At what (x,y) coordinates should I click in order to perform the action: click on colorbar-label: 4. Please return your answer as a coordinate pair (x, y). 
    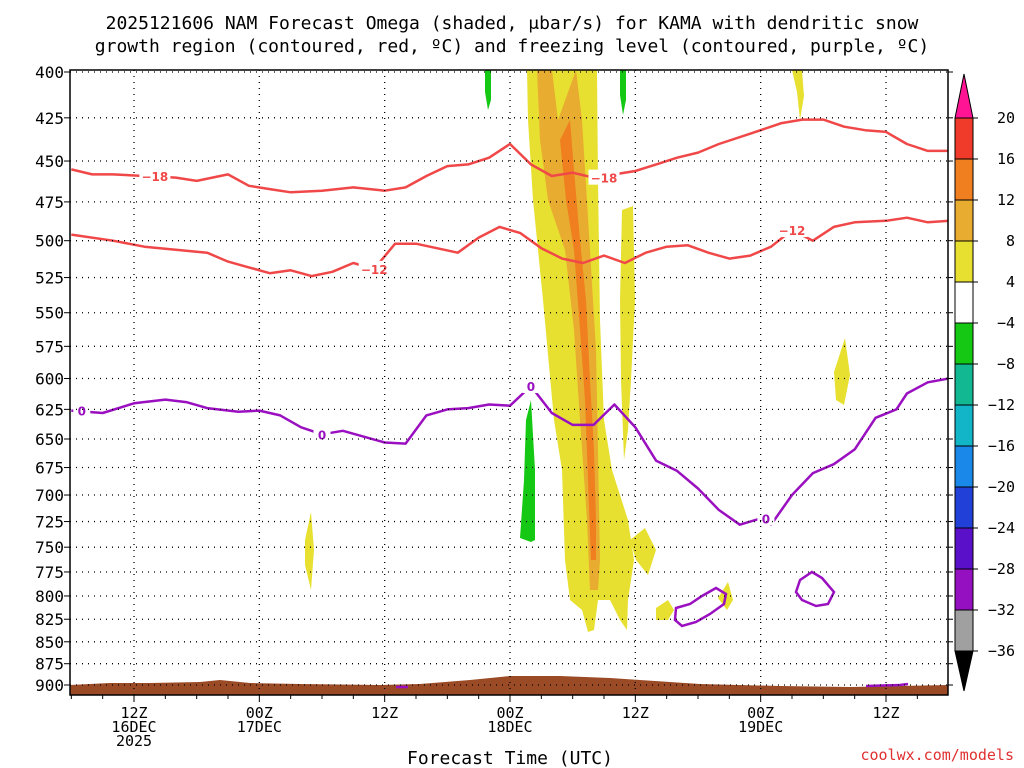
    Looking at the image, I should click on (1010, 282).